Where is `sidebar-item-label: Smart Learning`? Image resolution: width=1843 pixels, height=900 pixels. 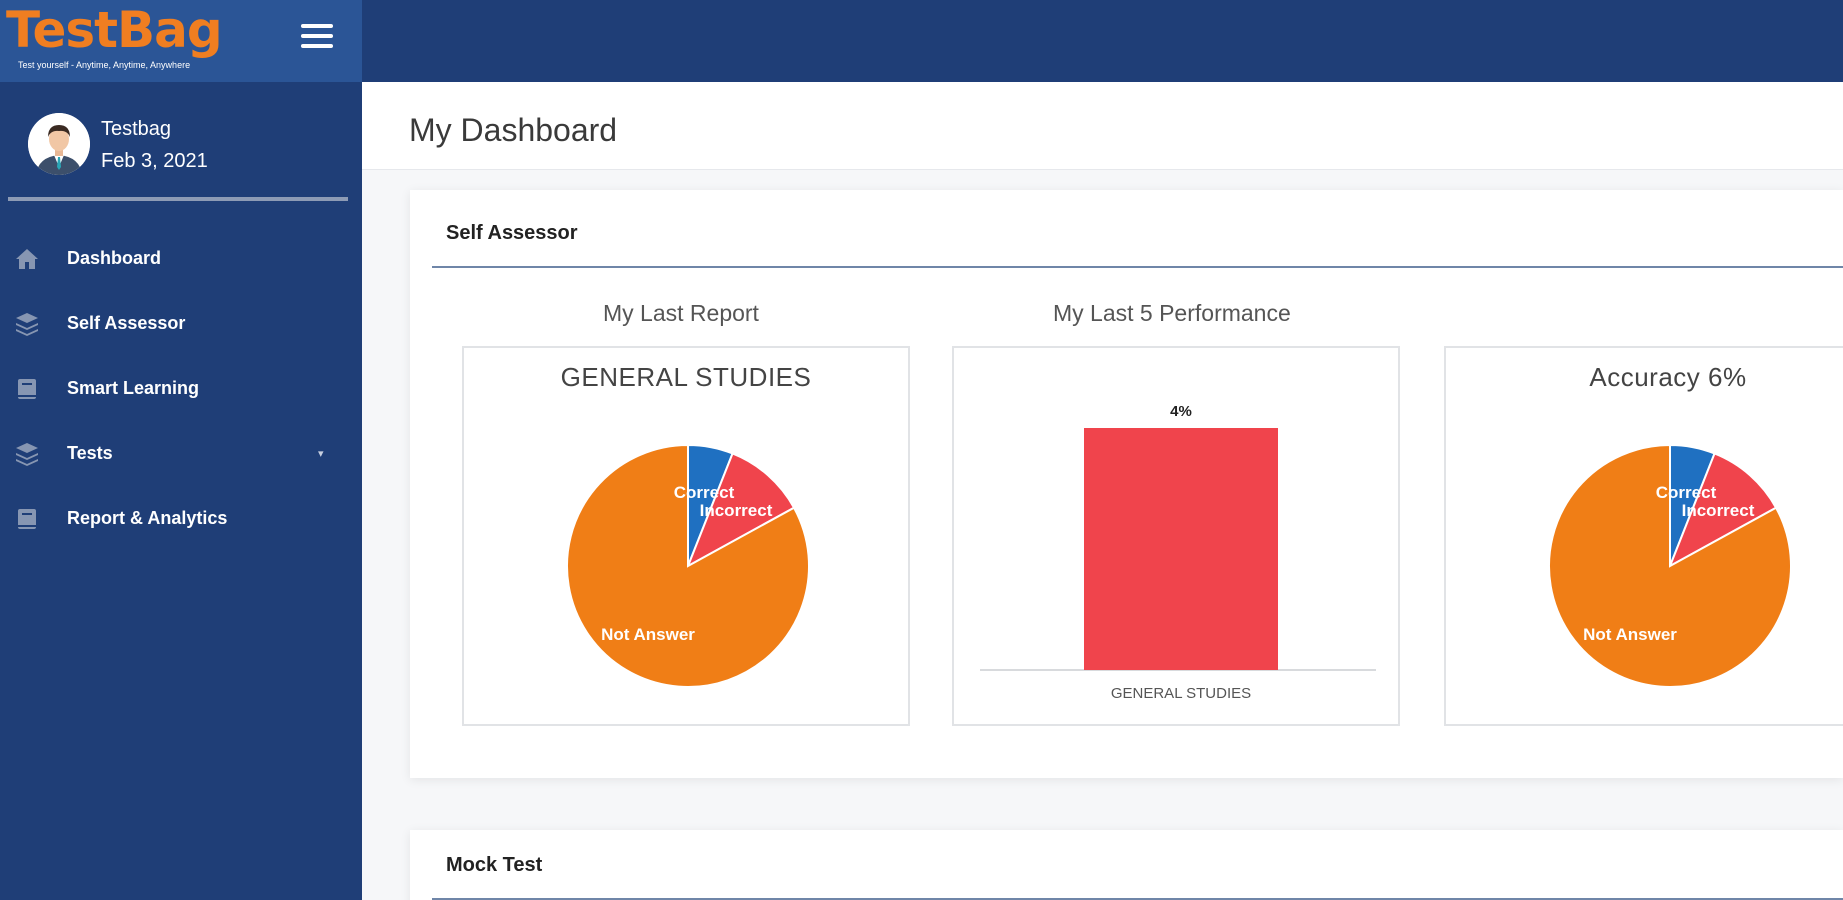 sidebar-item-label: Smart Learning is located at coordinates (133, 388).